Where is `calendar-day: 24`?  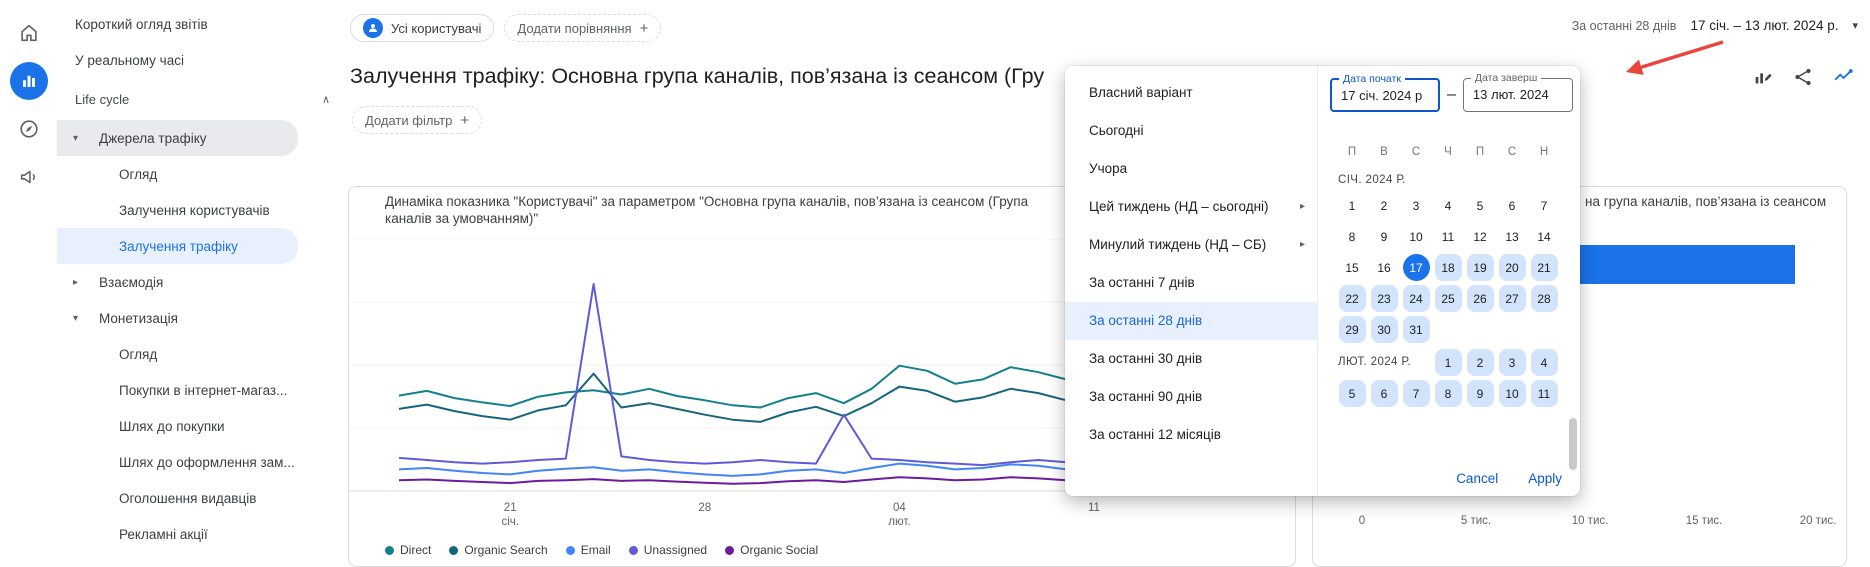
calendar-day: 24 is located at coordinates (1416, 298).